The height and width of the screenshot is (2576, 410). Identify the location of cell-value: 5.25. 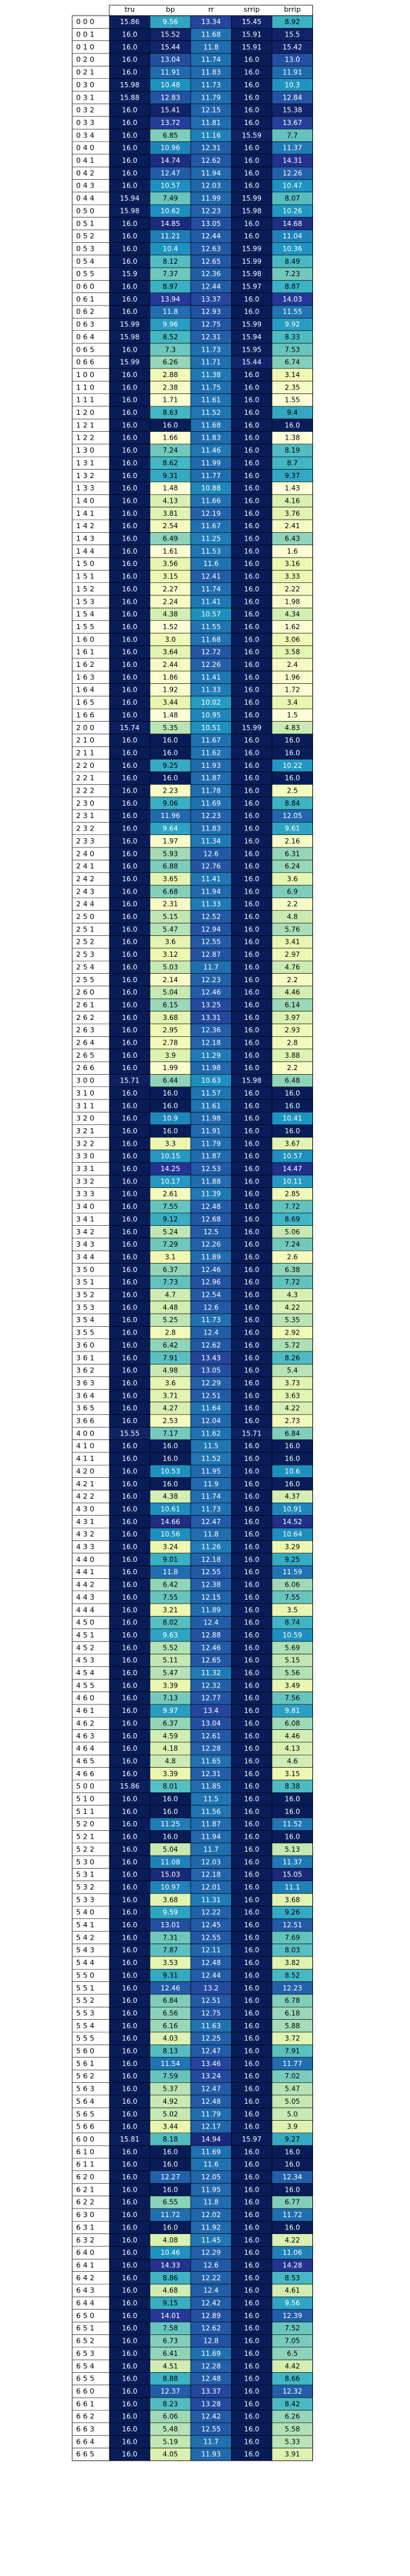
(170, 1320).